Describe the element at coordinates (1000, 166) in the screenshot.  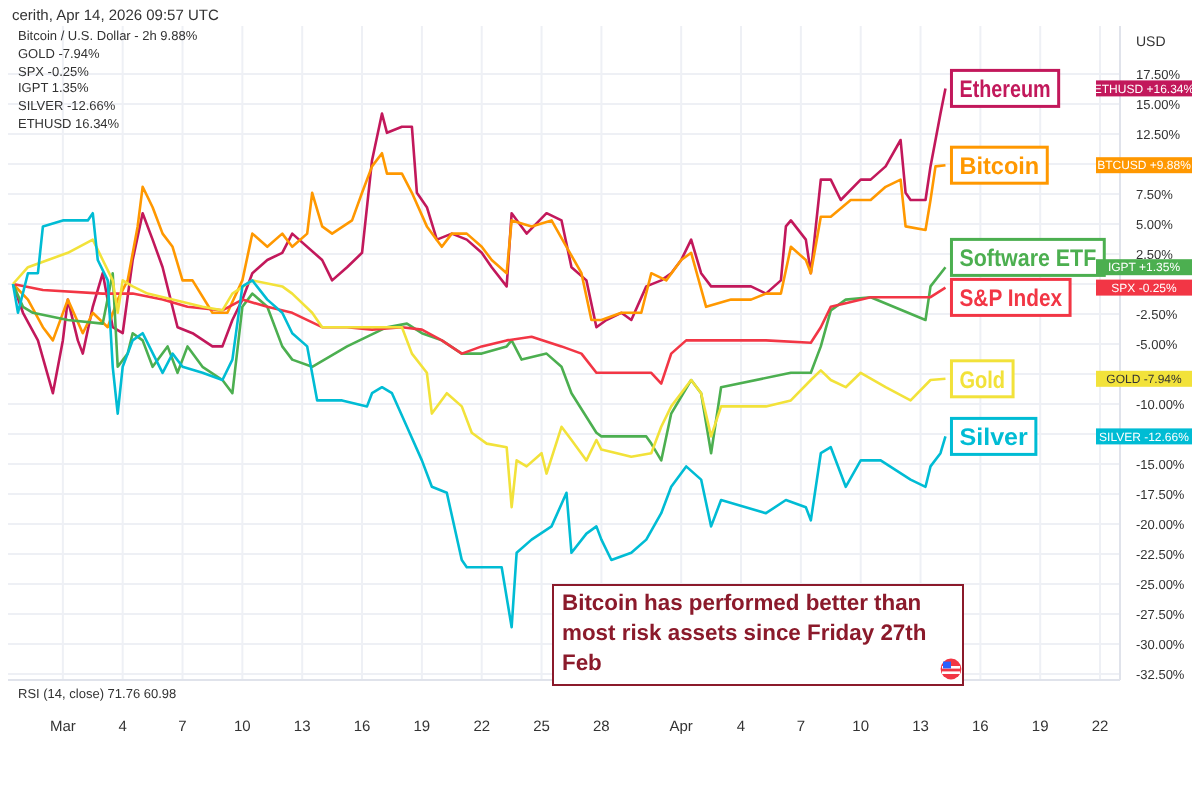
I see `legend-label: Bitcoin` at that location.